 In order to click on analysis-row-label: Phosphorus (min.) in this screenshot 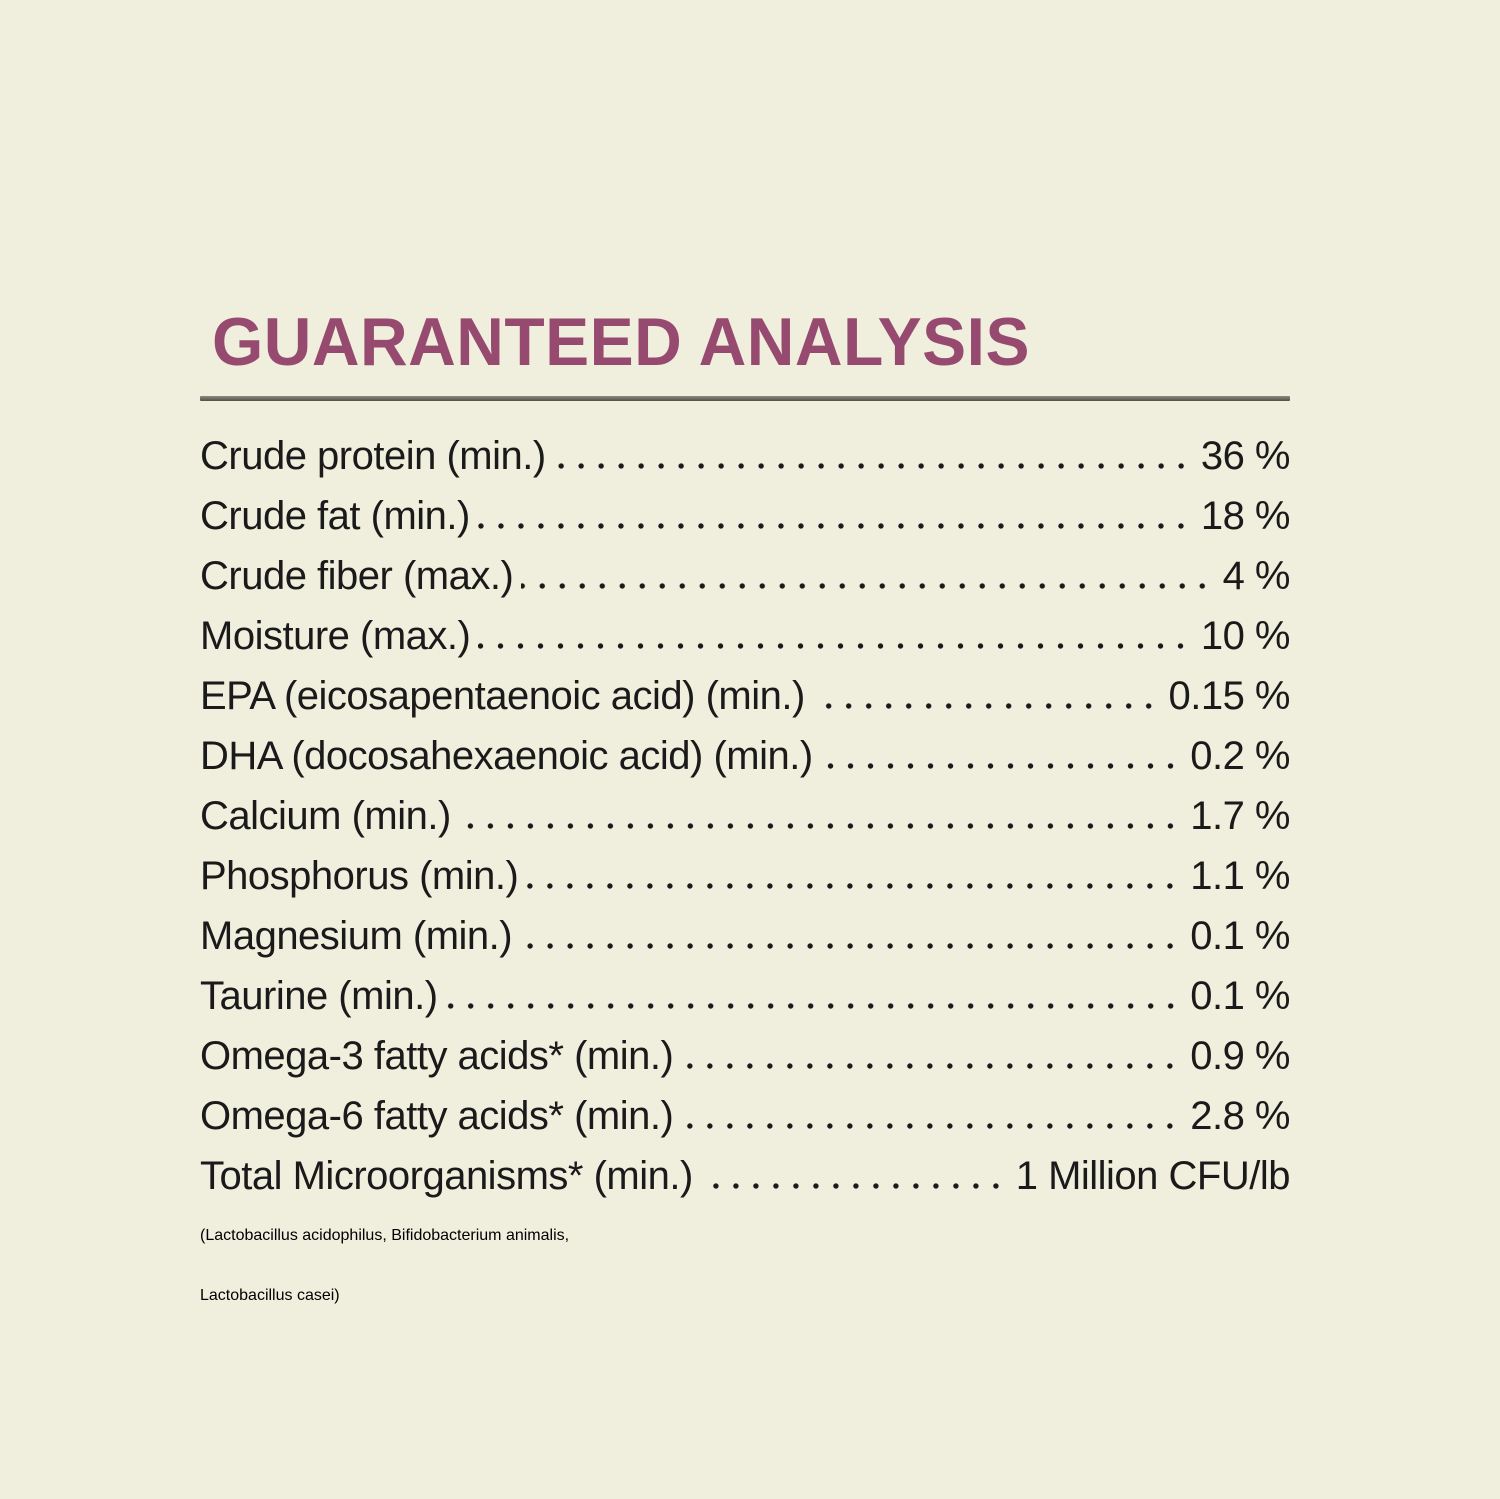, I will do `click(359, 876)`.